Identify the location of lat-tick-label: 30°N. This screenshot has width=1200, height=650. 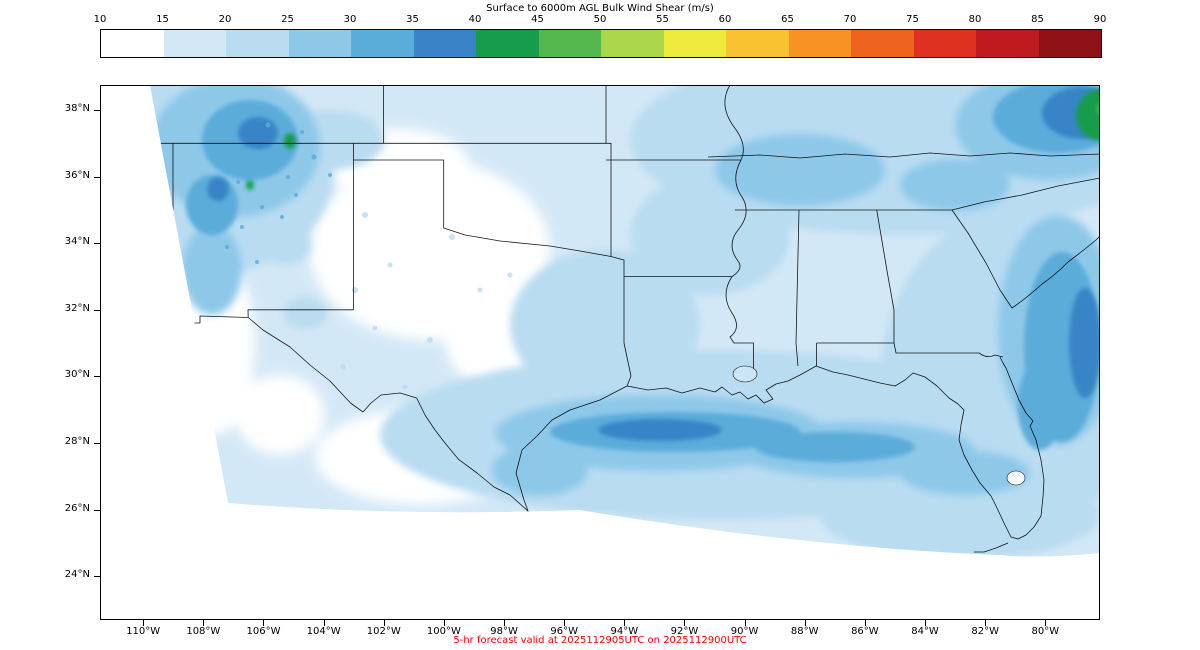
(77, 375).